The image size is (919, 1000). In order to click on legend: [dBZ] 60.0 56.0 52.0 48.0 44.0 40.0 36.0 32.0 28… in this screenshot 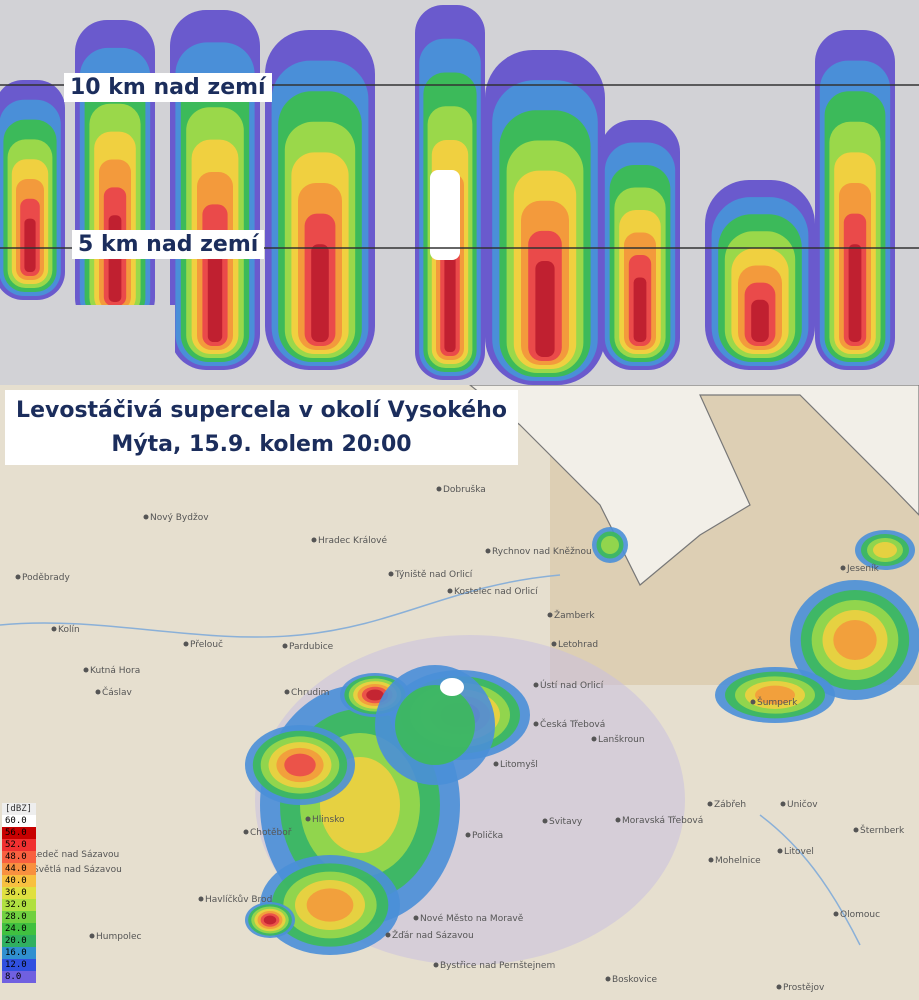, I will do `click(19, 893)`.